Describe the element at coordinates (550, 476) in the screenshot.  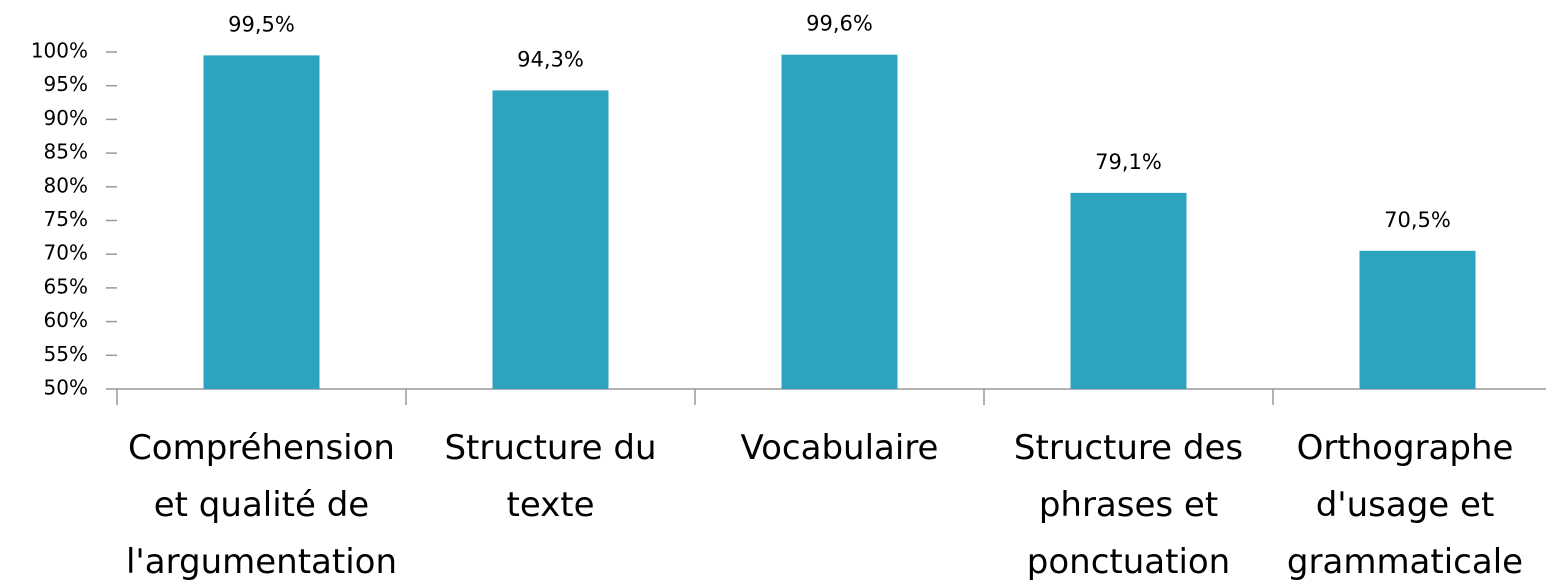
I see `x-tick-label: Structure du texte` at that location.